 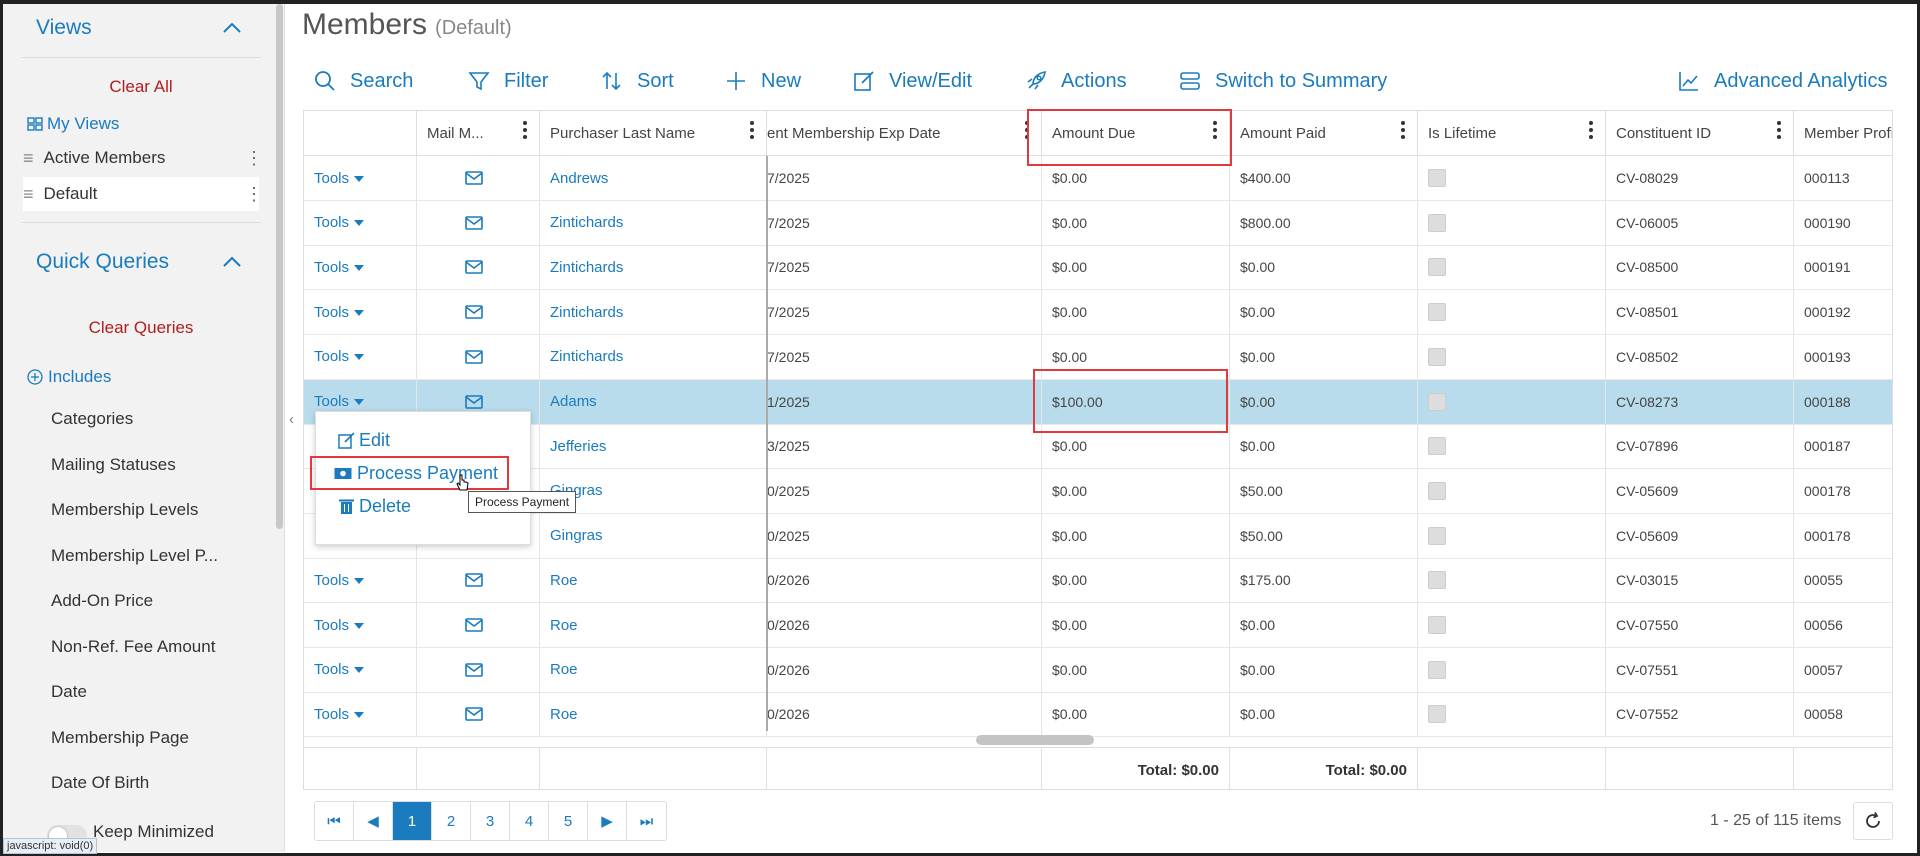 I want to click on query-item: Membership Levels, so click(x=125, y=509).